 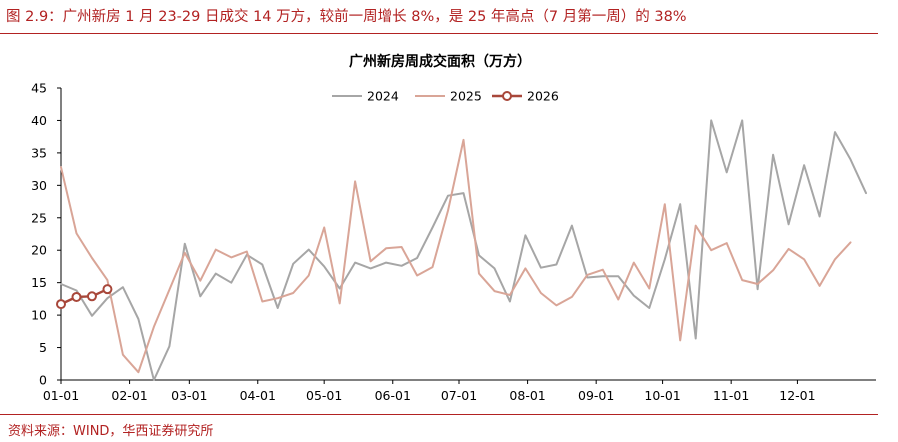 I want to click on legend-label-2026: 2026, so click(x=543, y=96).